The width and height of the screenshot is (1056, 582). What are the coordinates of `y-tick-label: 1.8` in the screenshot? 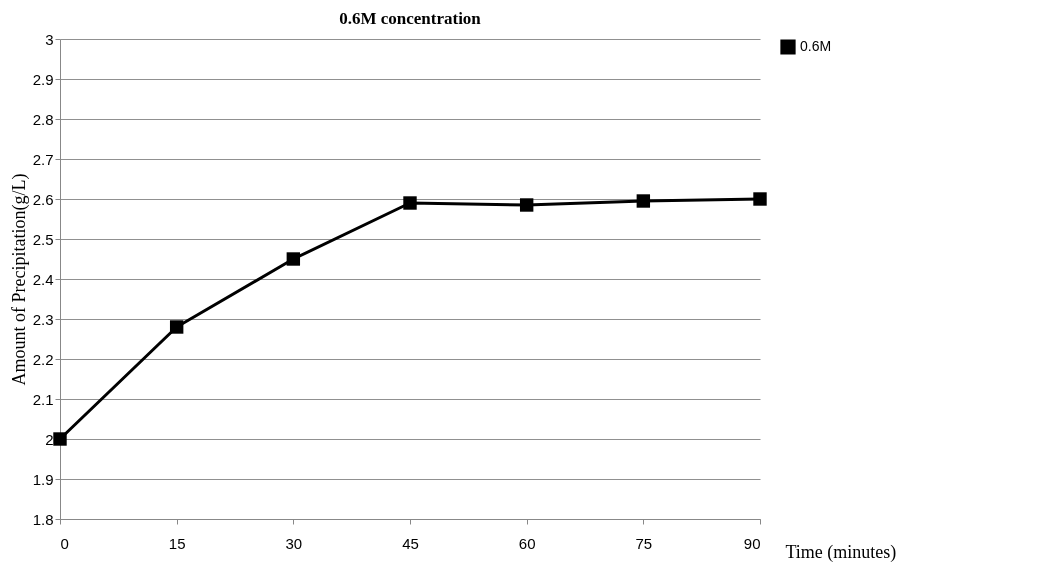 It's located at (43, 519).